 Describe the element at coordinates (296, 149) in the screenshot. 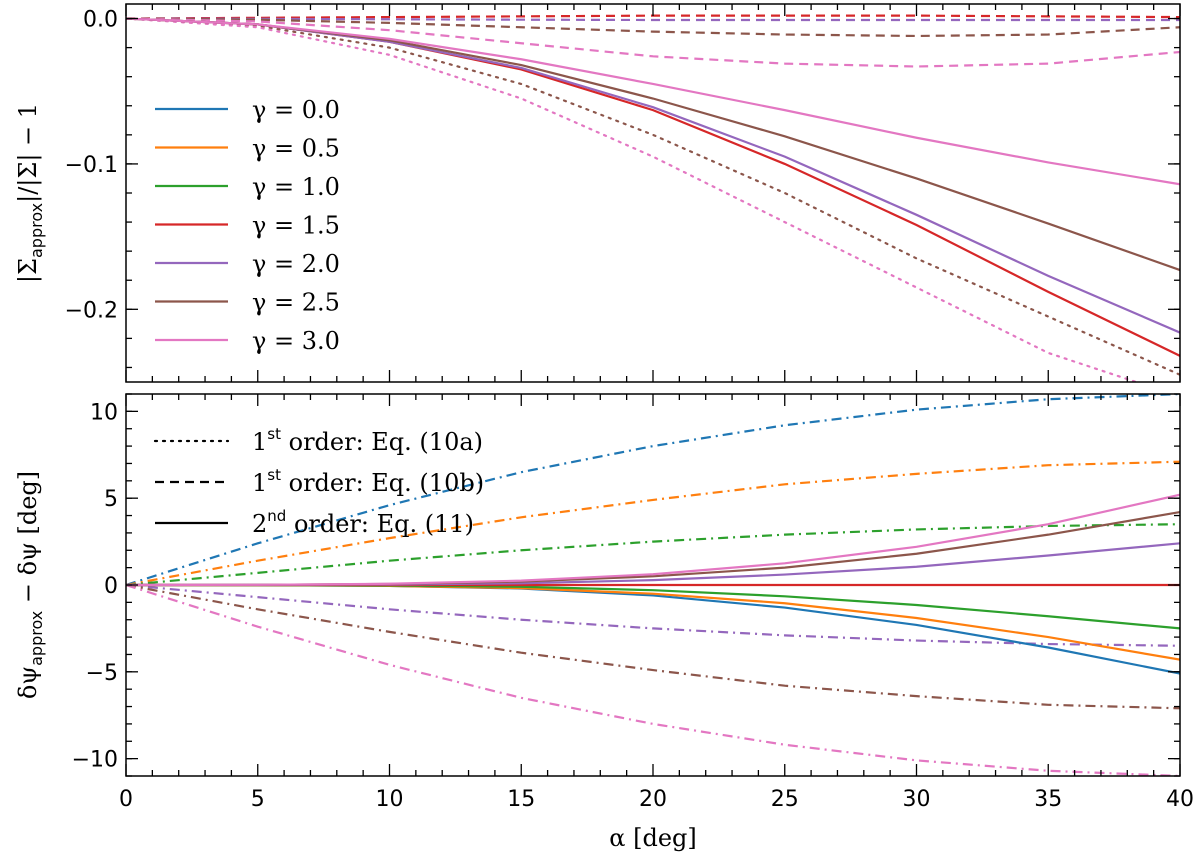

I see `legend-label: γ = 0.5` at that location.